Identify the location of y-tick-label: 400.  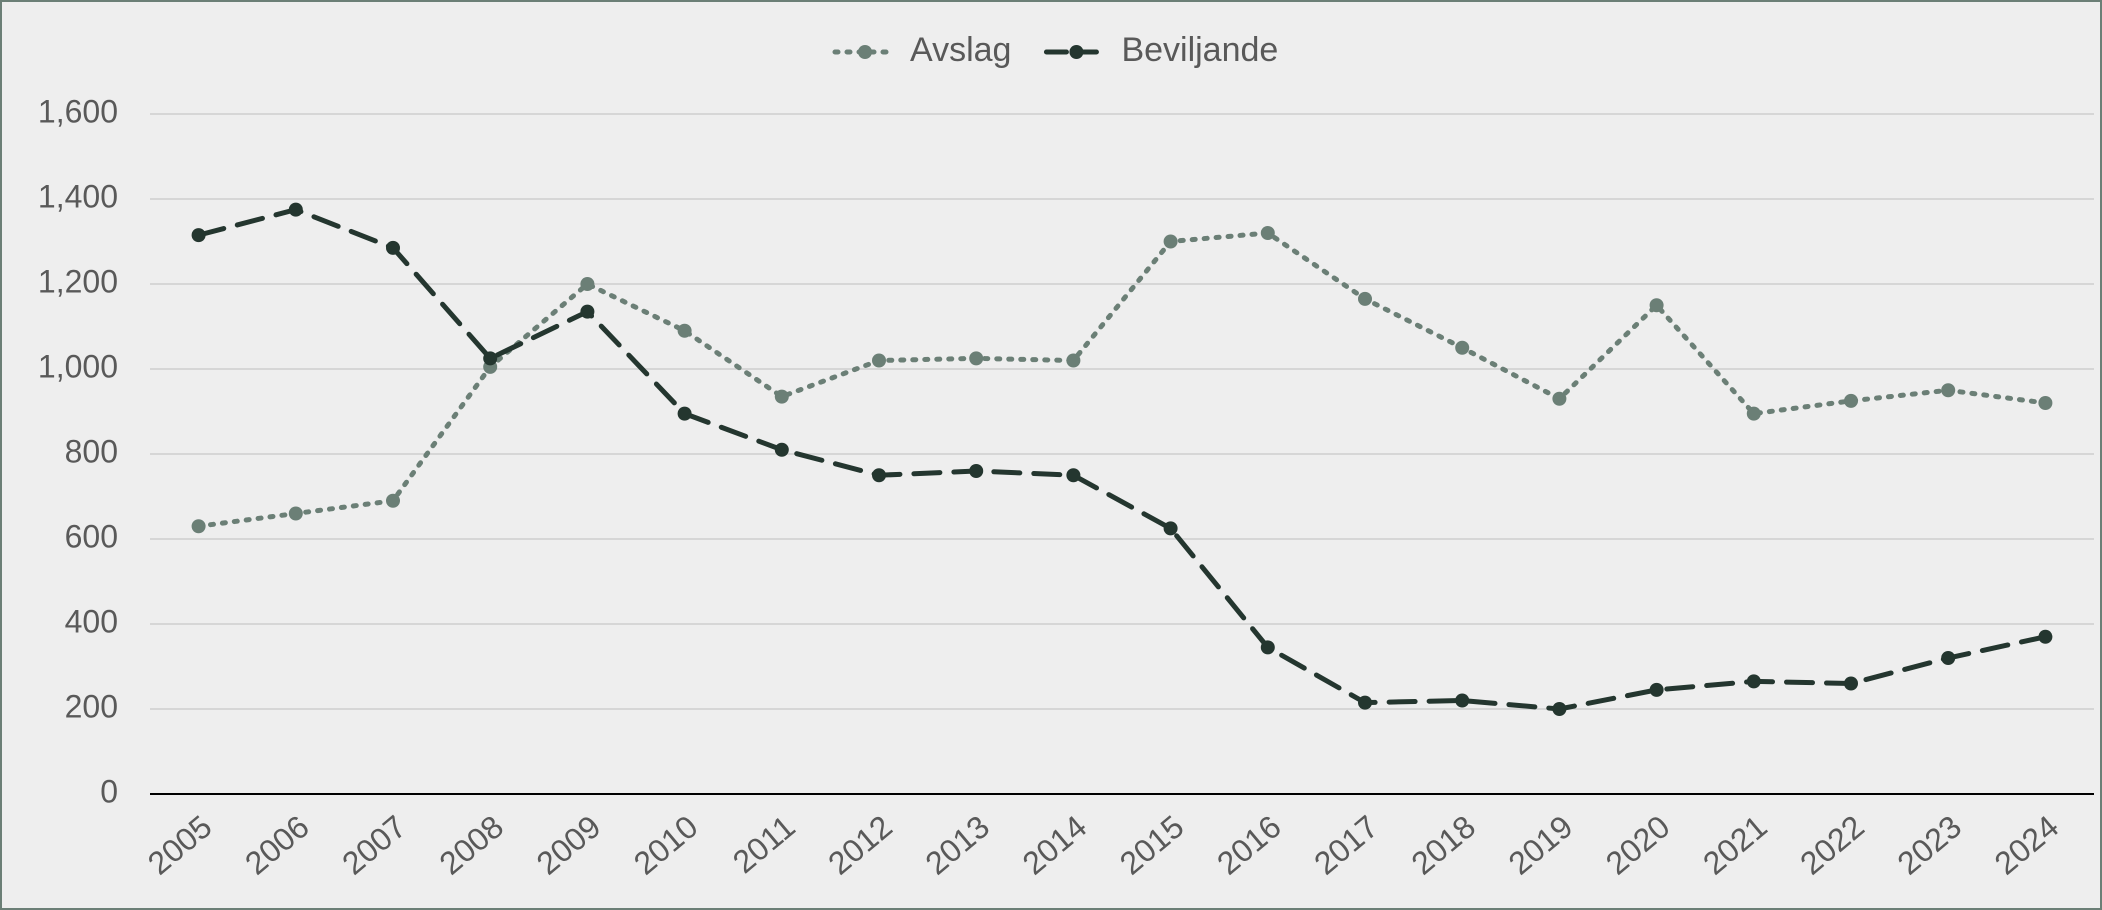
(91, 621).